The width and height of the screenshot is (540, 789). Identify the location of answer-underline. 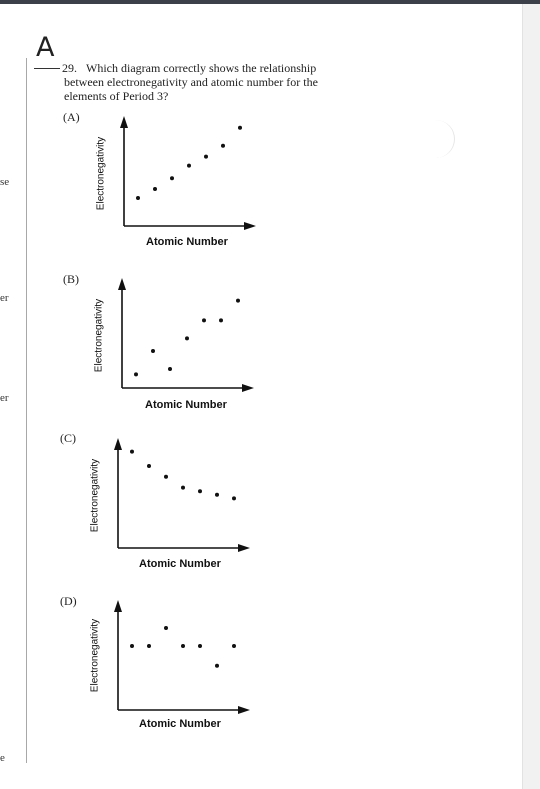
(47, 68).